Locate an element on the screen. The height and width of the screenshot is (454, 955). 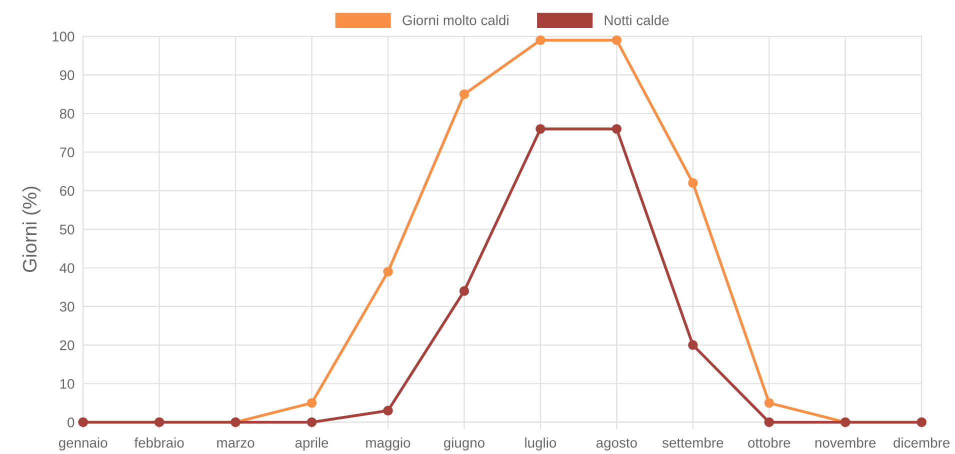
x-tick-label: ottobre is located at coordinates (769, 443).